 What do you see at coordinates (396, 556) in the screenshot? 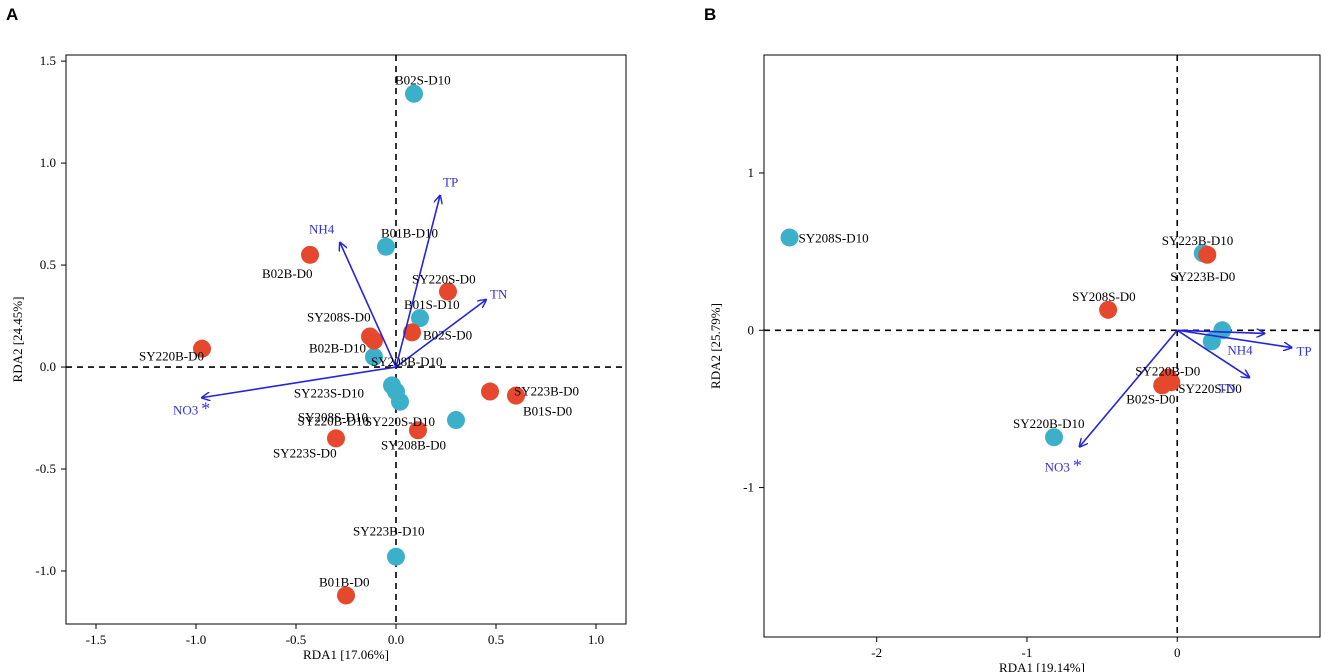
I see `sample-point-sy223b-d10` at bounding box center [396, 556].